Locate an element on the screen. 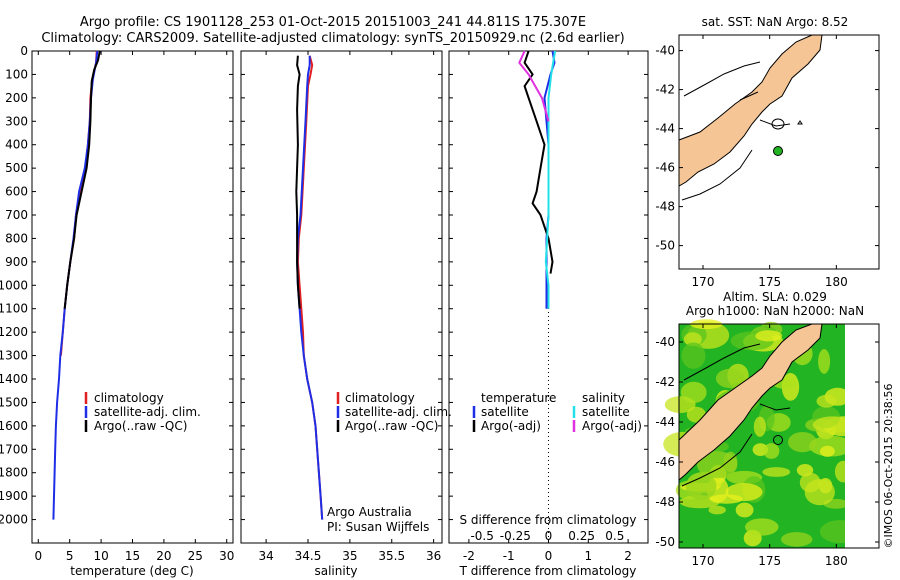 This screenshot has height=580, width=900. depth-tick-label: 200 is located at coordinates (16, 98).